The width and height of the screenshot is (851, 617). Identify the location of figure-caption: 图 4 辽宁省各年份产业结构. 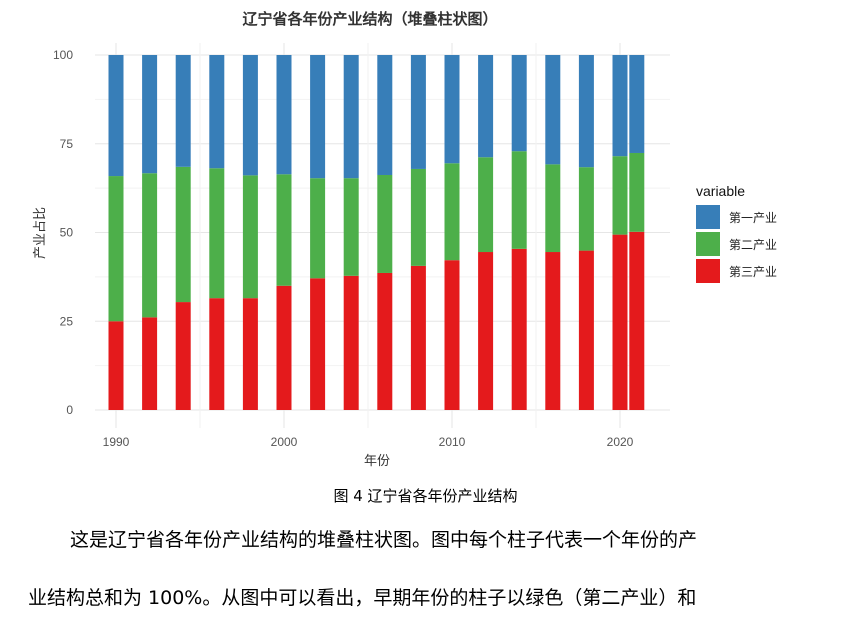
(425, 496).